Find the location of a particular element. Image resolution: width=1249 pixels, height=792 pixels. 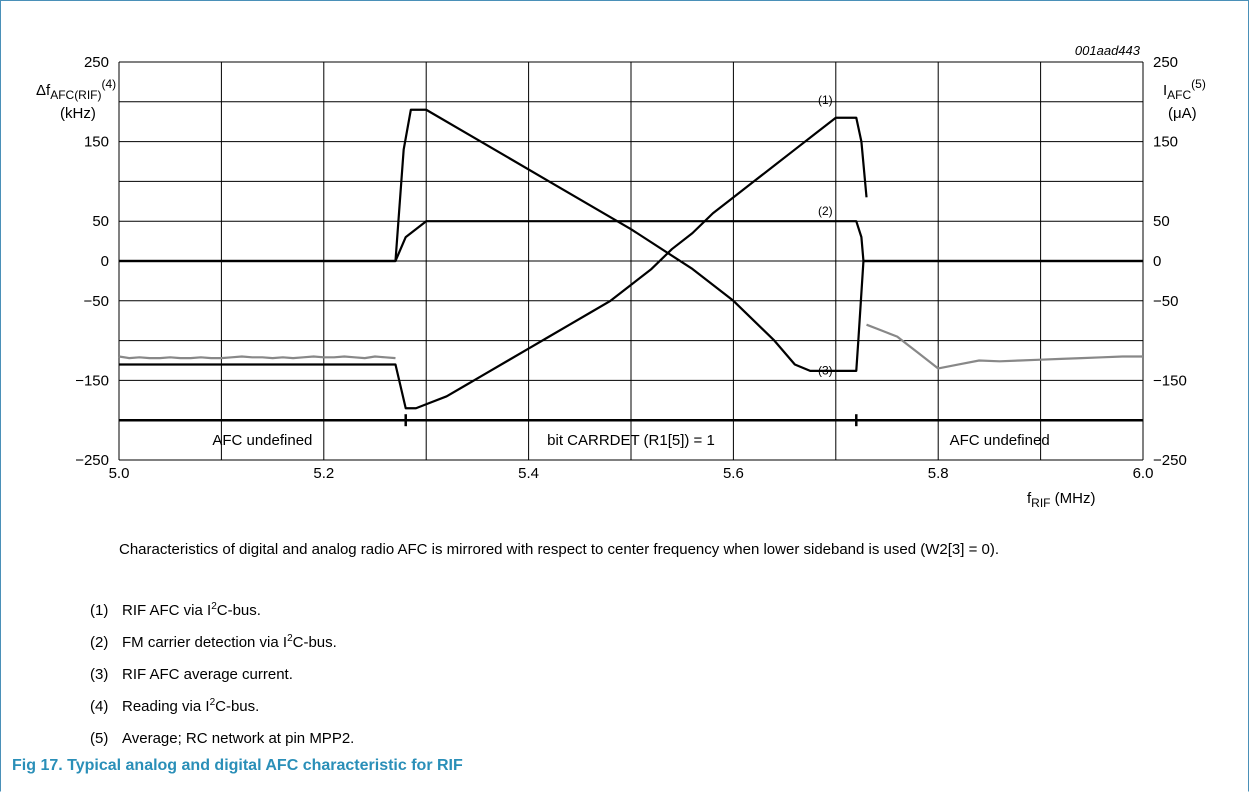

note-2-pre: FM carrier detection via I is located at coordinates (205, 642).